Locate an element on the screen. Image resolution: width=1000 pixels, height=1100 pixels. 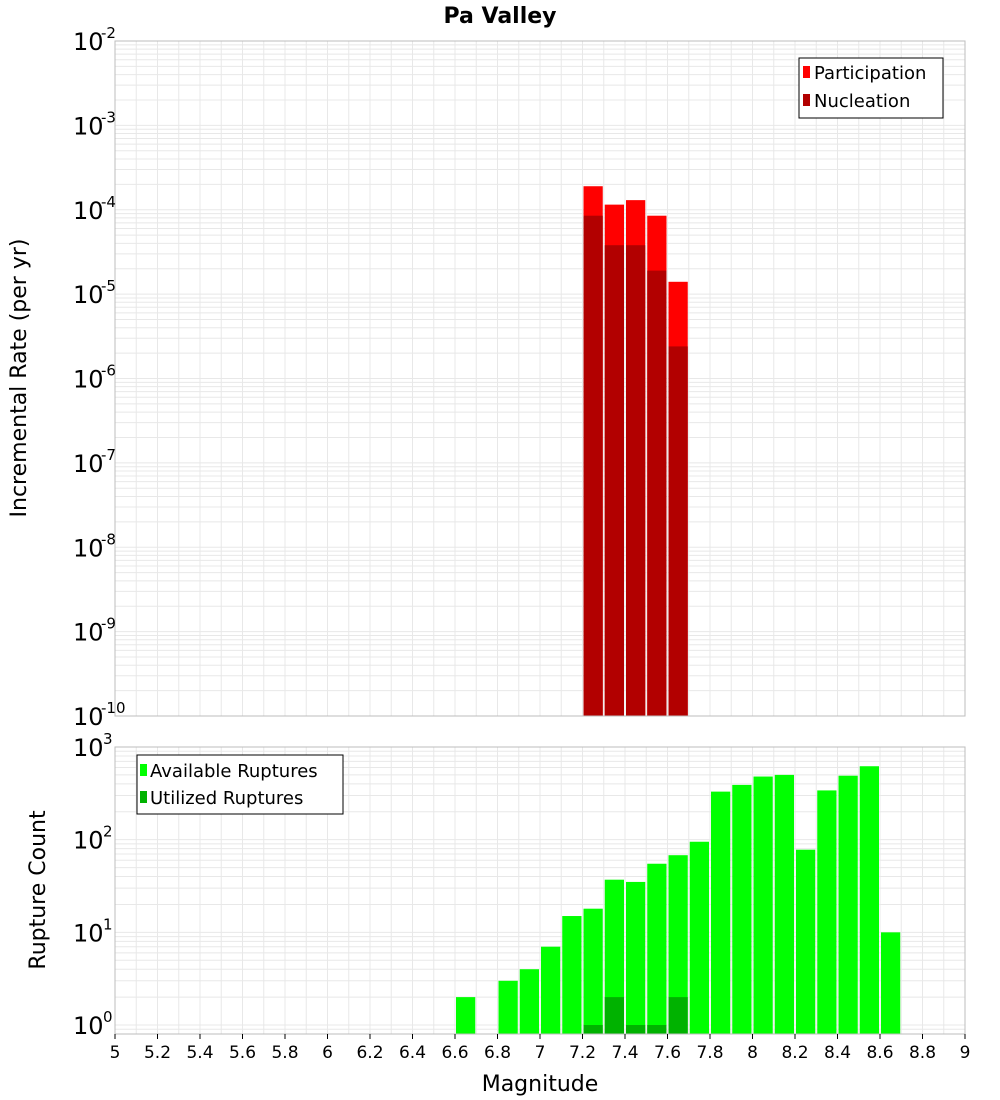
x-tick-label: 7.6 is located at coordinates (667, 1053).